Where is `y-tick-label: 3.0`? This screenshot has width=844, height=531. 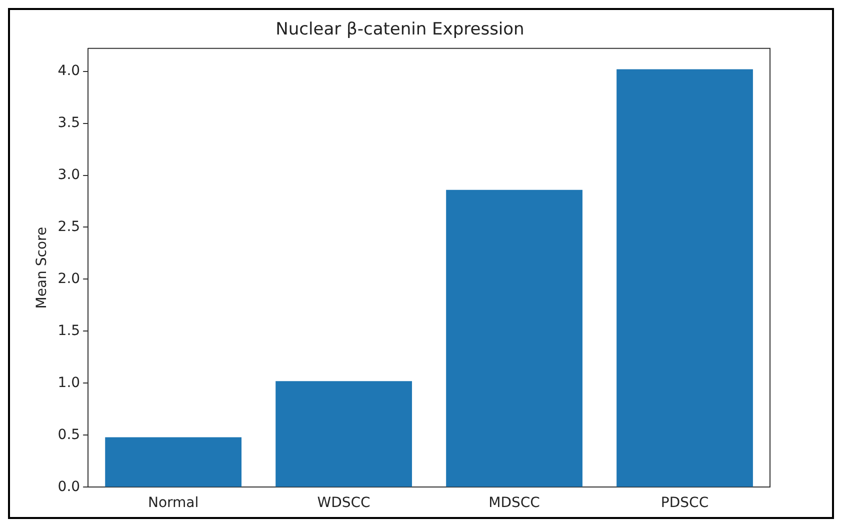
y-tick-label: 3.0 is located at coordinates (69, 174).